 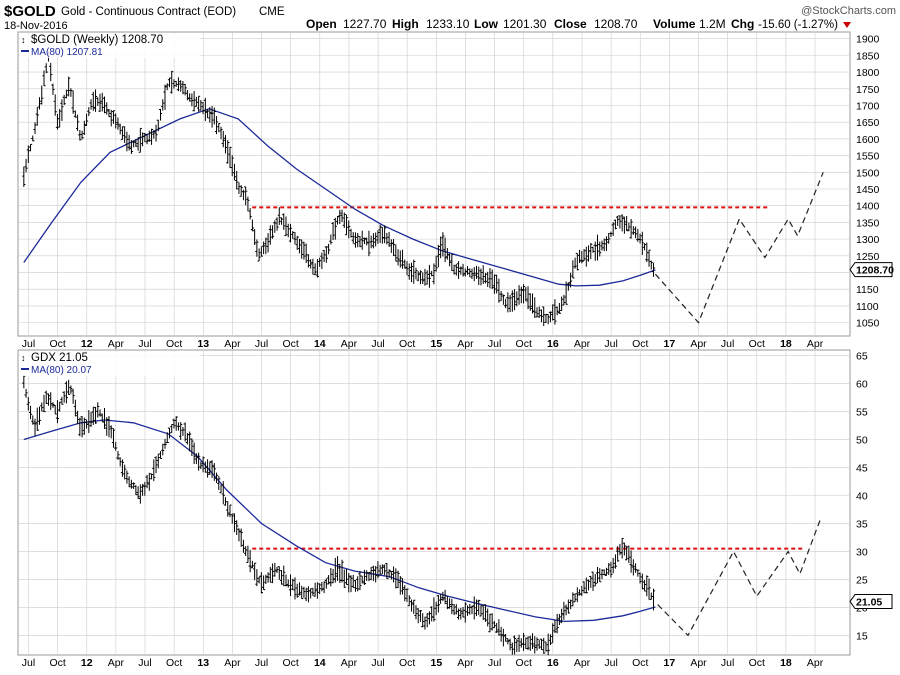 I want to click on gdx-legend-bg, so click(x=110, y=364).